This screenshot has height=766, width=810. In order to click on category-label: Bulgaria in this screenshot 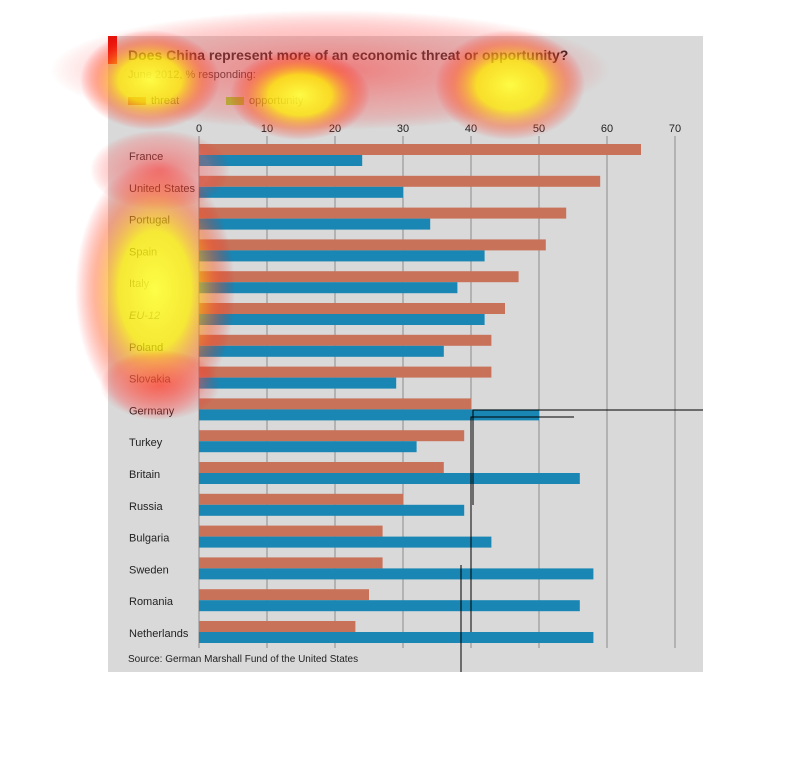, I will do `click(149, 539)`.